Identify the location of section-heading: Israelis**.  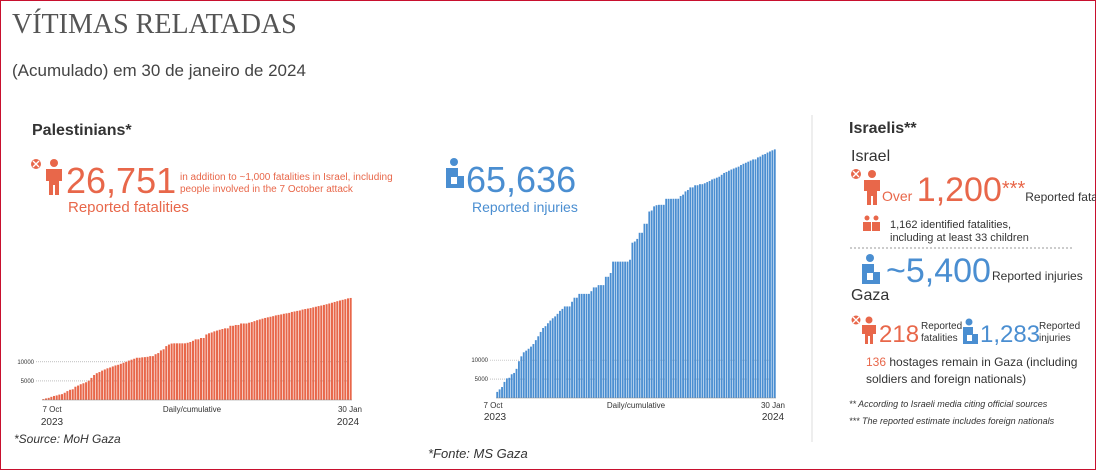
(883, 128).